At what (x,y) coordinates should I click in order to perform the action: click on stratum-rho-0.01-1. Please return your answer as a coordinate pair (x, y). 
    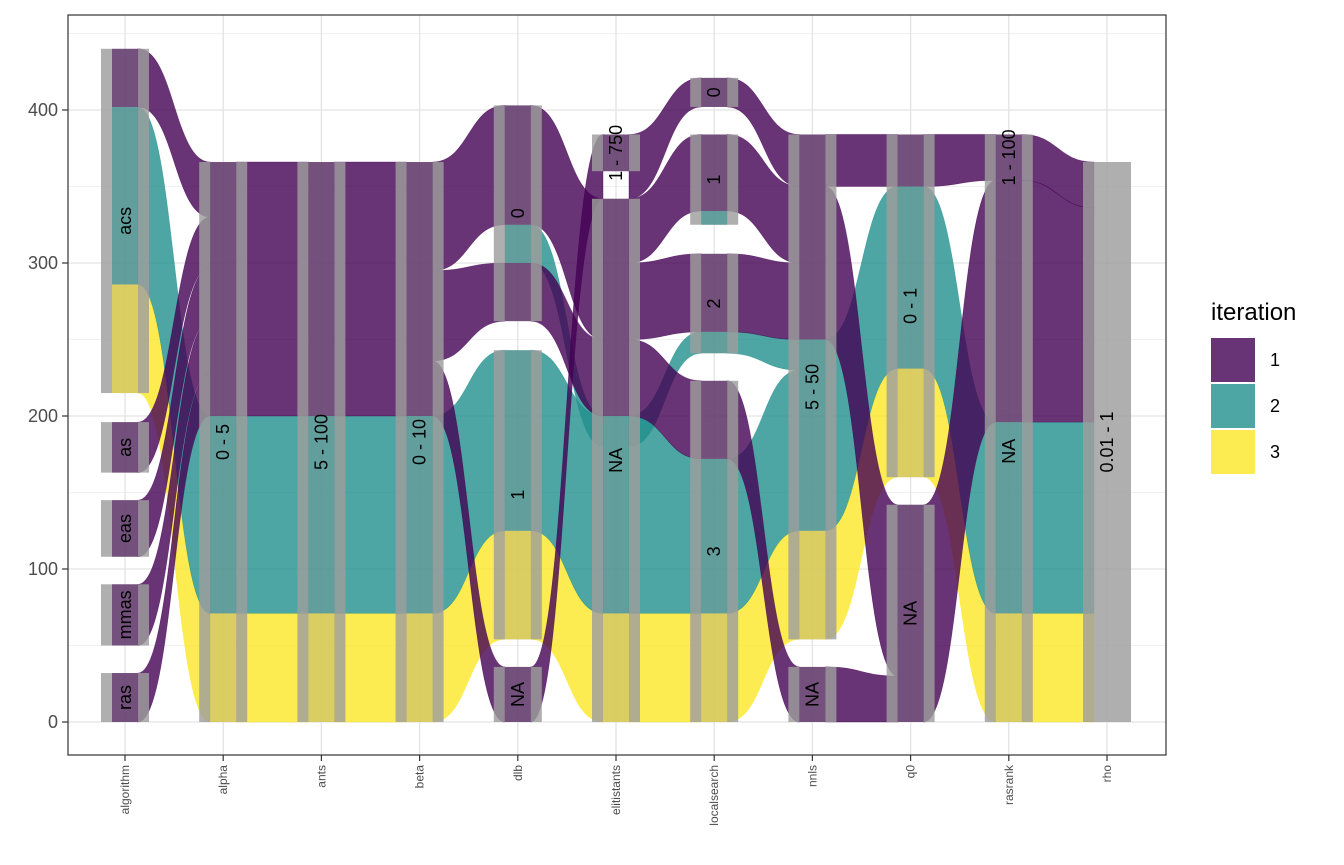
    Looking at the image, I should click on (1107, 442).